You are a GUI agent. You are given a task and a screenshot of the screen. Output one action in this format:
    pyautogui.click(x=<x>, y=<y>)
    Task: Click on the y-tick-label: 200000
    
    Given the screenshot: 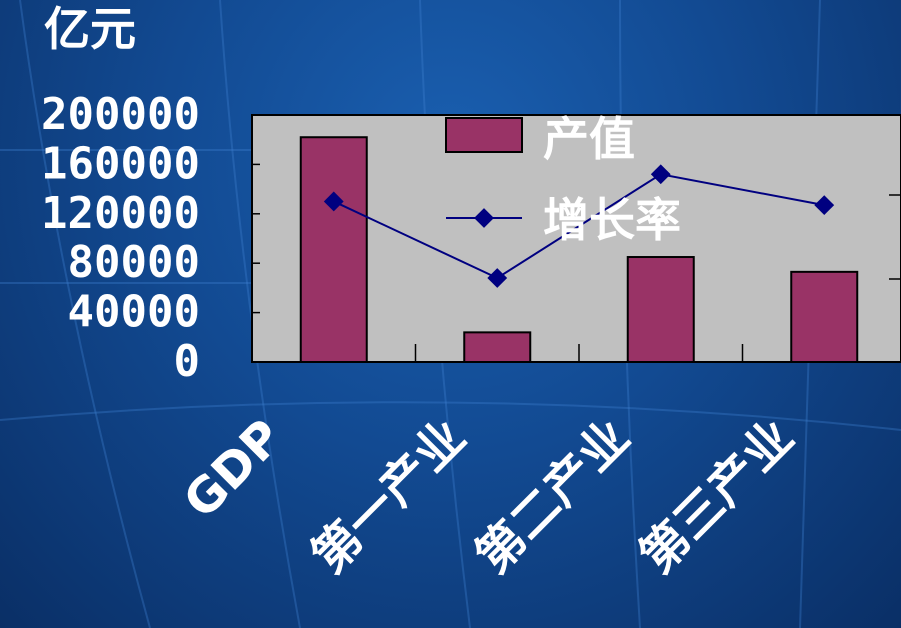 What is the action you would take?
    pyautogui.click(x=120, y=114)
    